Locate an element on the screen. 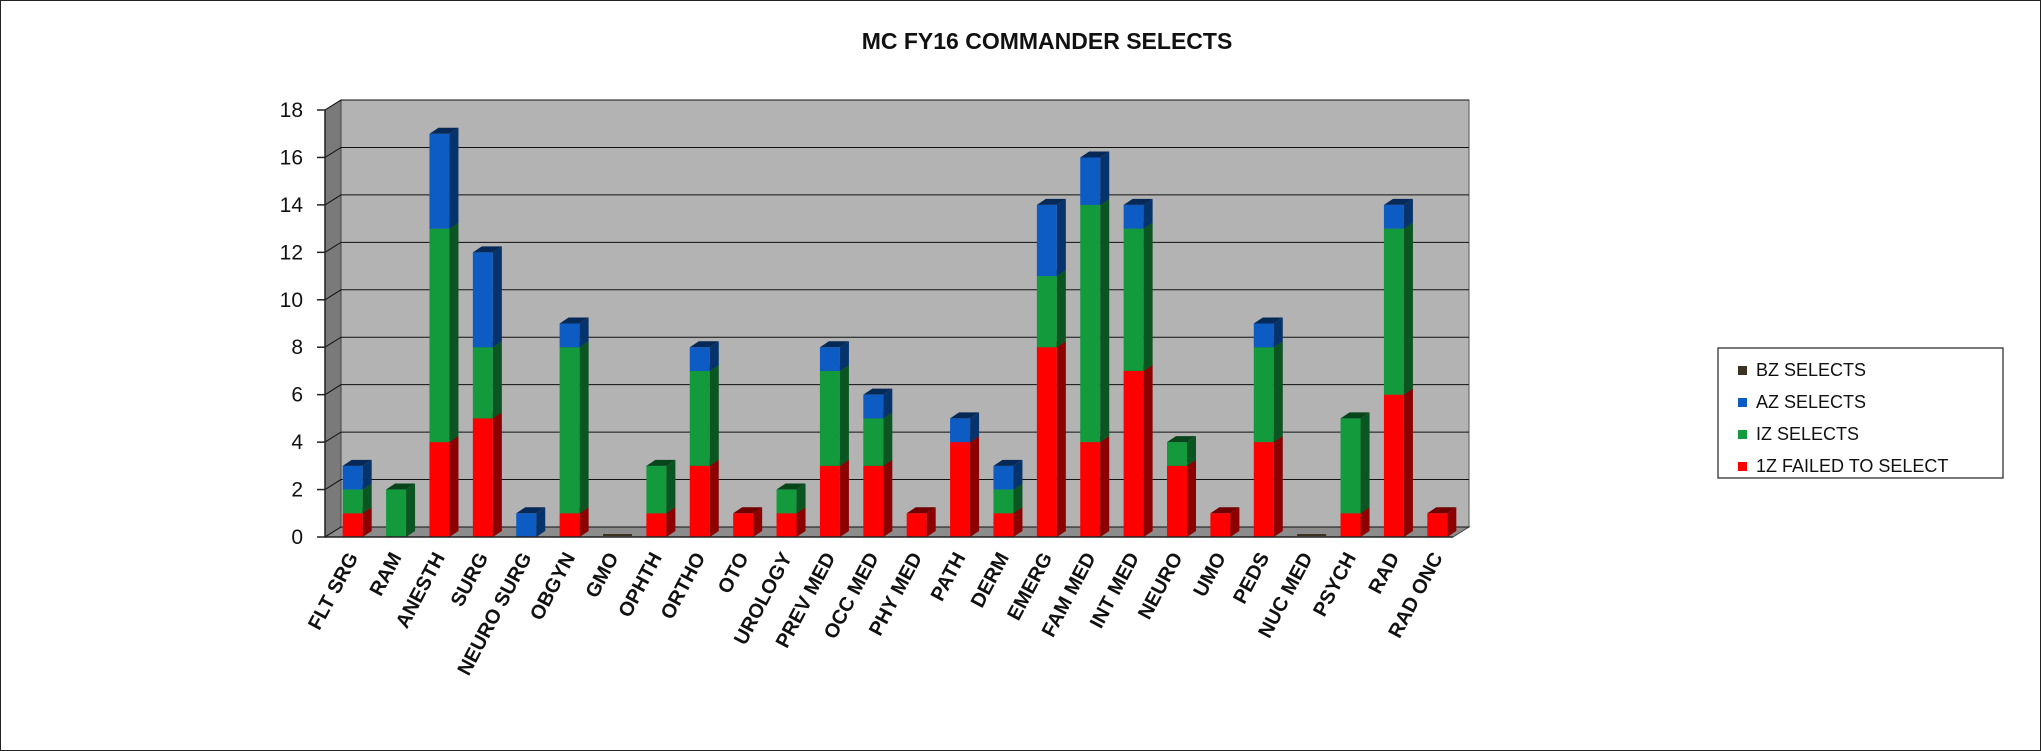 Image resolution: width=2041 pixels, height=751 pixels. legend-label: AZ SELECTS is located at coordinates (1811, 402).